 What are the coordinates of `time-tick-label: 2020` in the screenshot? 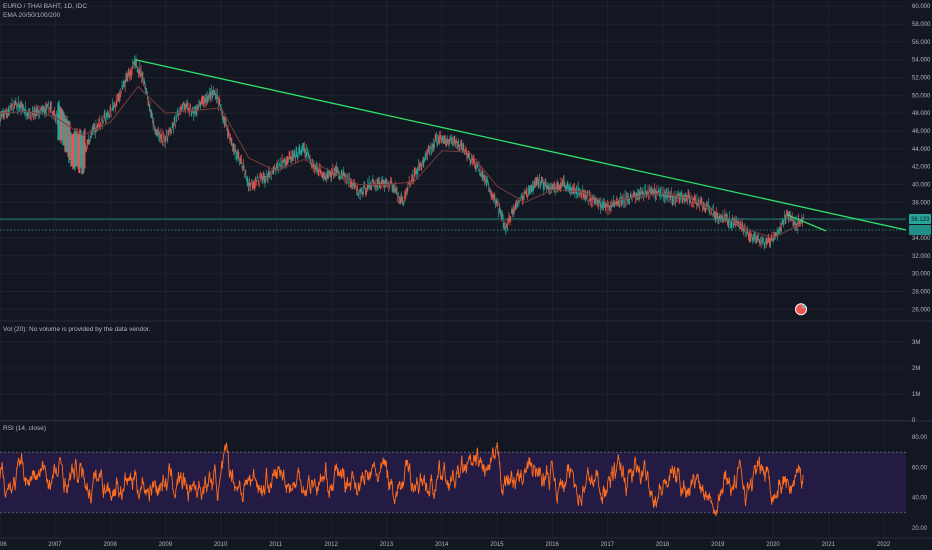 It's located at (773, 545).